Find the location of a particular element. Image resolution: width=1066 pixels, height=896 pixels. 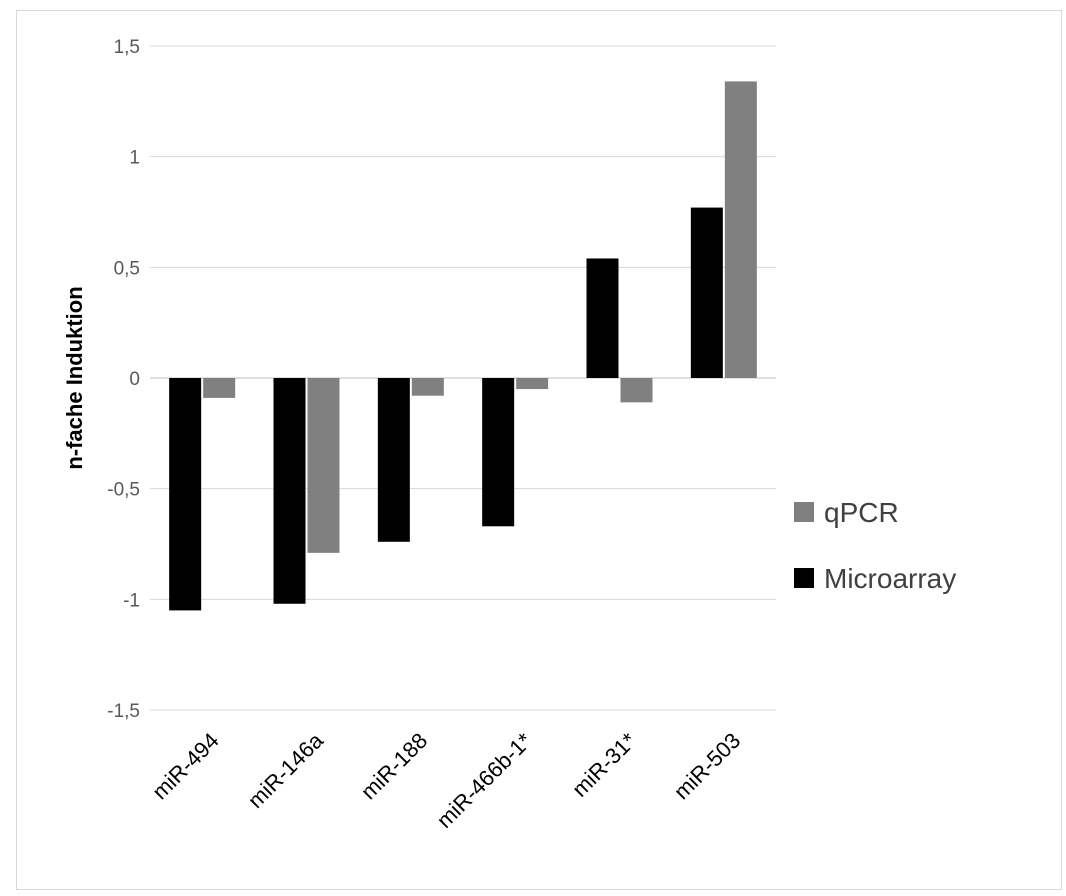

legend: qPCR Microarray is located at coordinates (875, 545).